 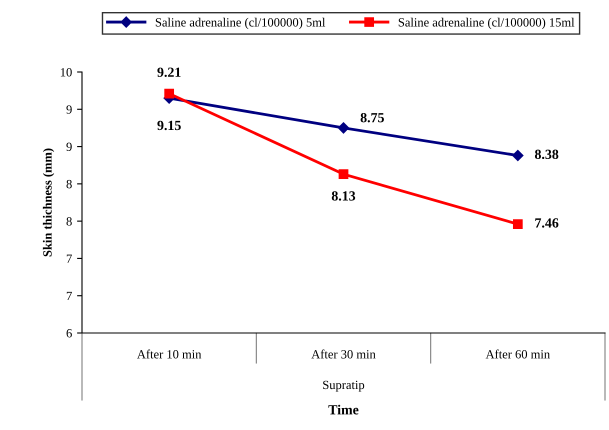 I want to click on y-tick-label: 6, so click(x=69, y=333).